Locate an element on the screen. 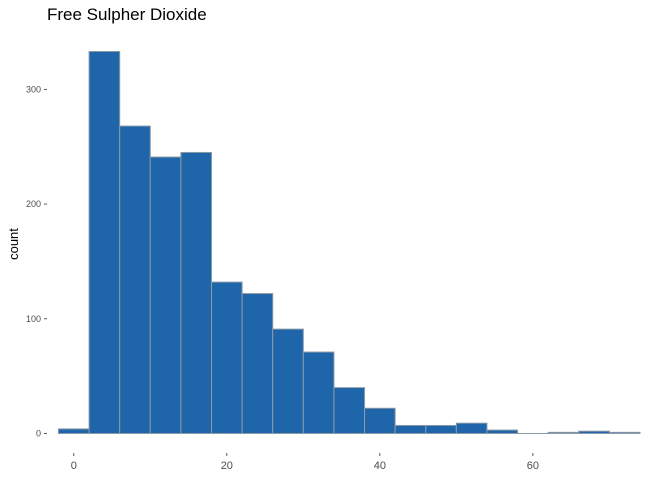 Image resolution: width=672 pixels, height=480 pixels. y-tick-label-2: 200 is located at coordinates (33, 204).